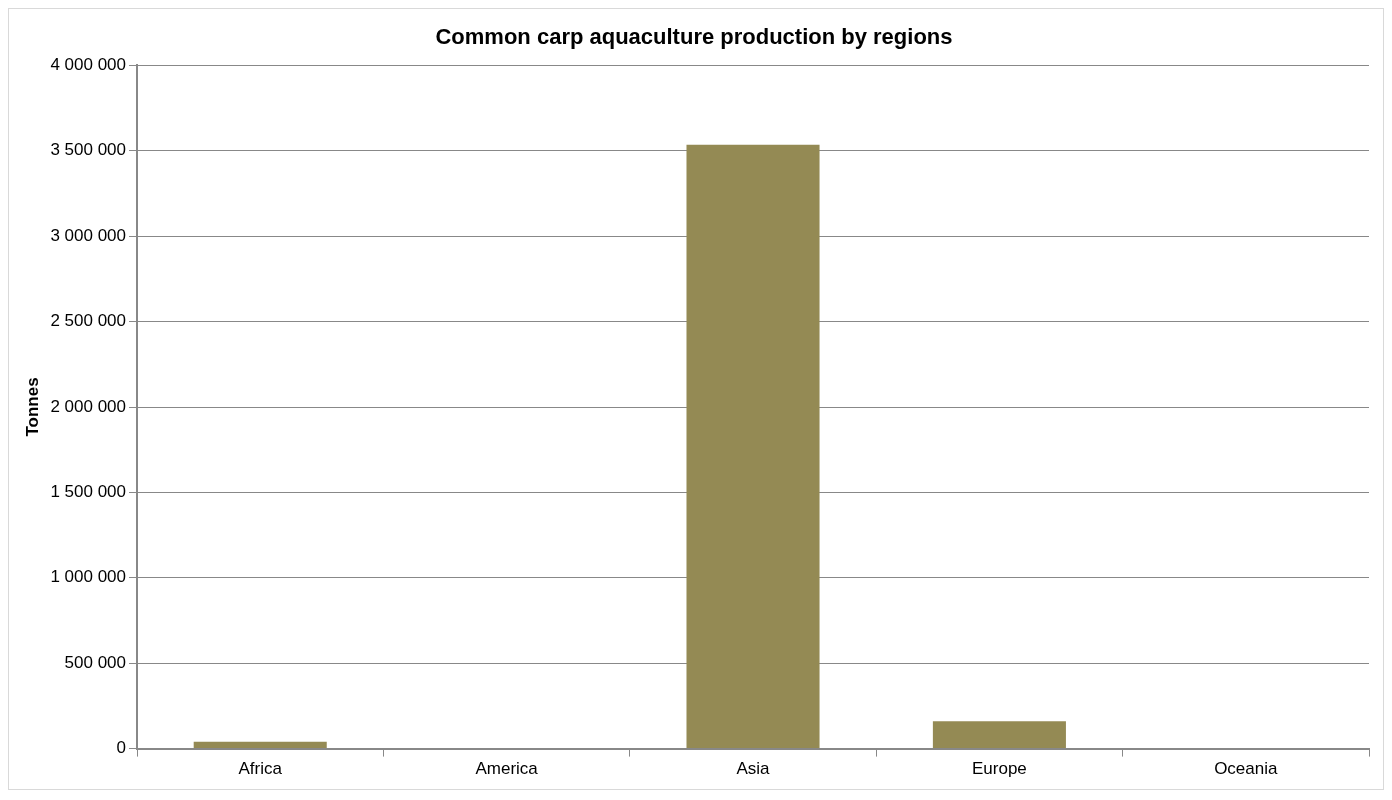  What do you see at coordinates (88, 235) in the screenshot?
I see `y-tick-label: 3 000 000` at bounding box center [88, 235].